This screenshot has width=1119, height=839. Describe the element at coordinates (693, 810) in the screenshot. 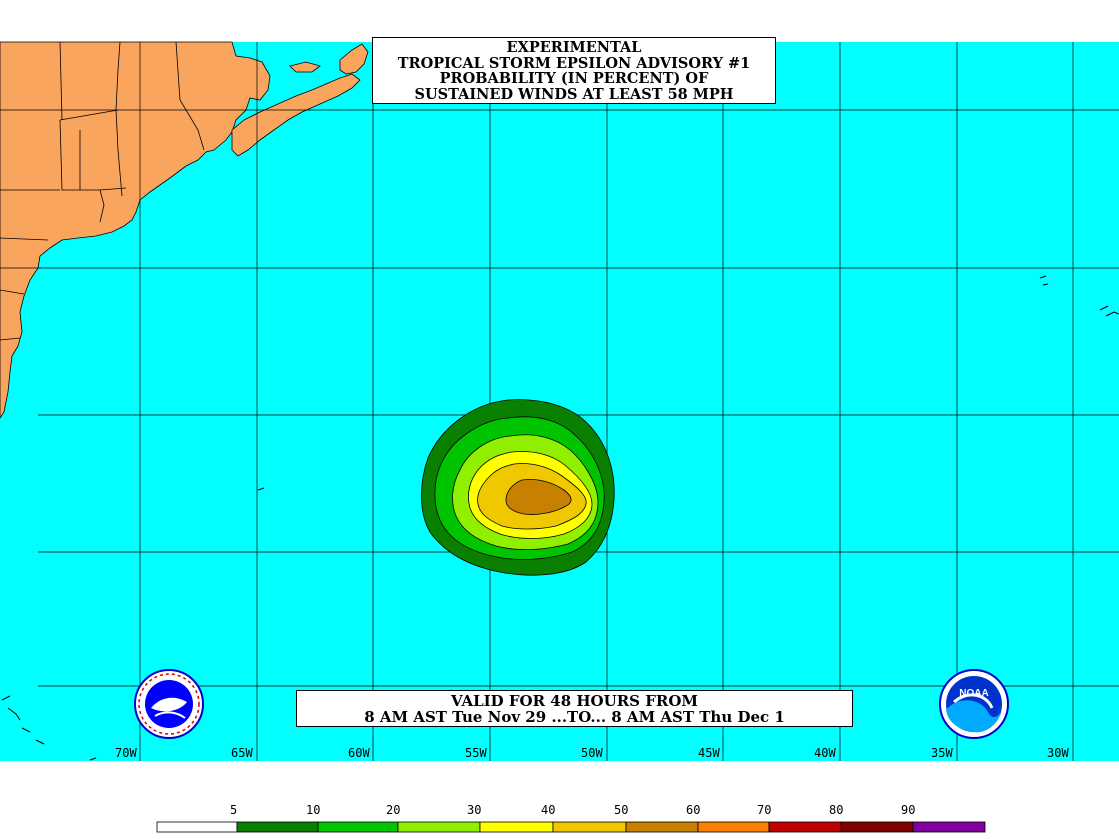

I see `legend-label: 60` at that location.